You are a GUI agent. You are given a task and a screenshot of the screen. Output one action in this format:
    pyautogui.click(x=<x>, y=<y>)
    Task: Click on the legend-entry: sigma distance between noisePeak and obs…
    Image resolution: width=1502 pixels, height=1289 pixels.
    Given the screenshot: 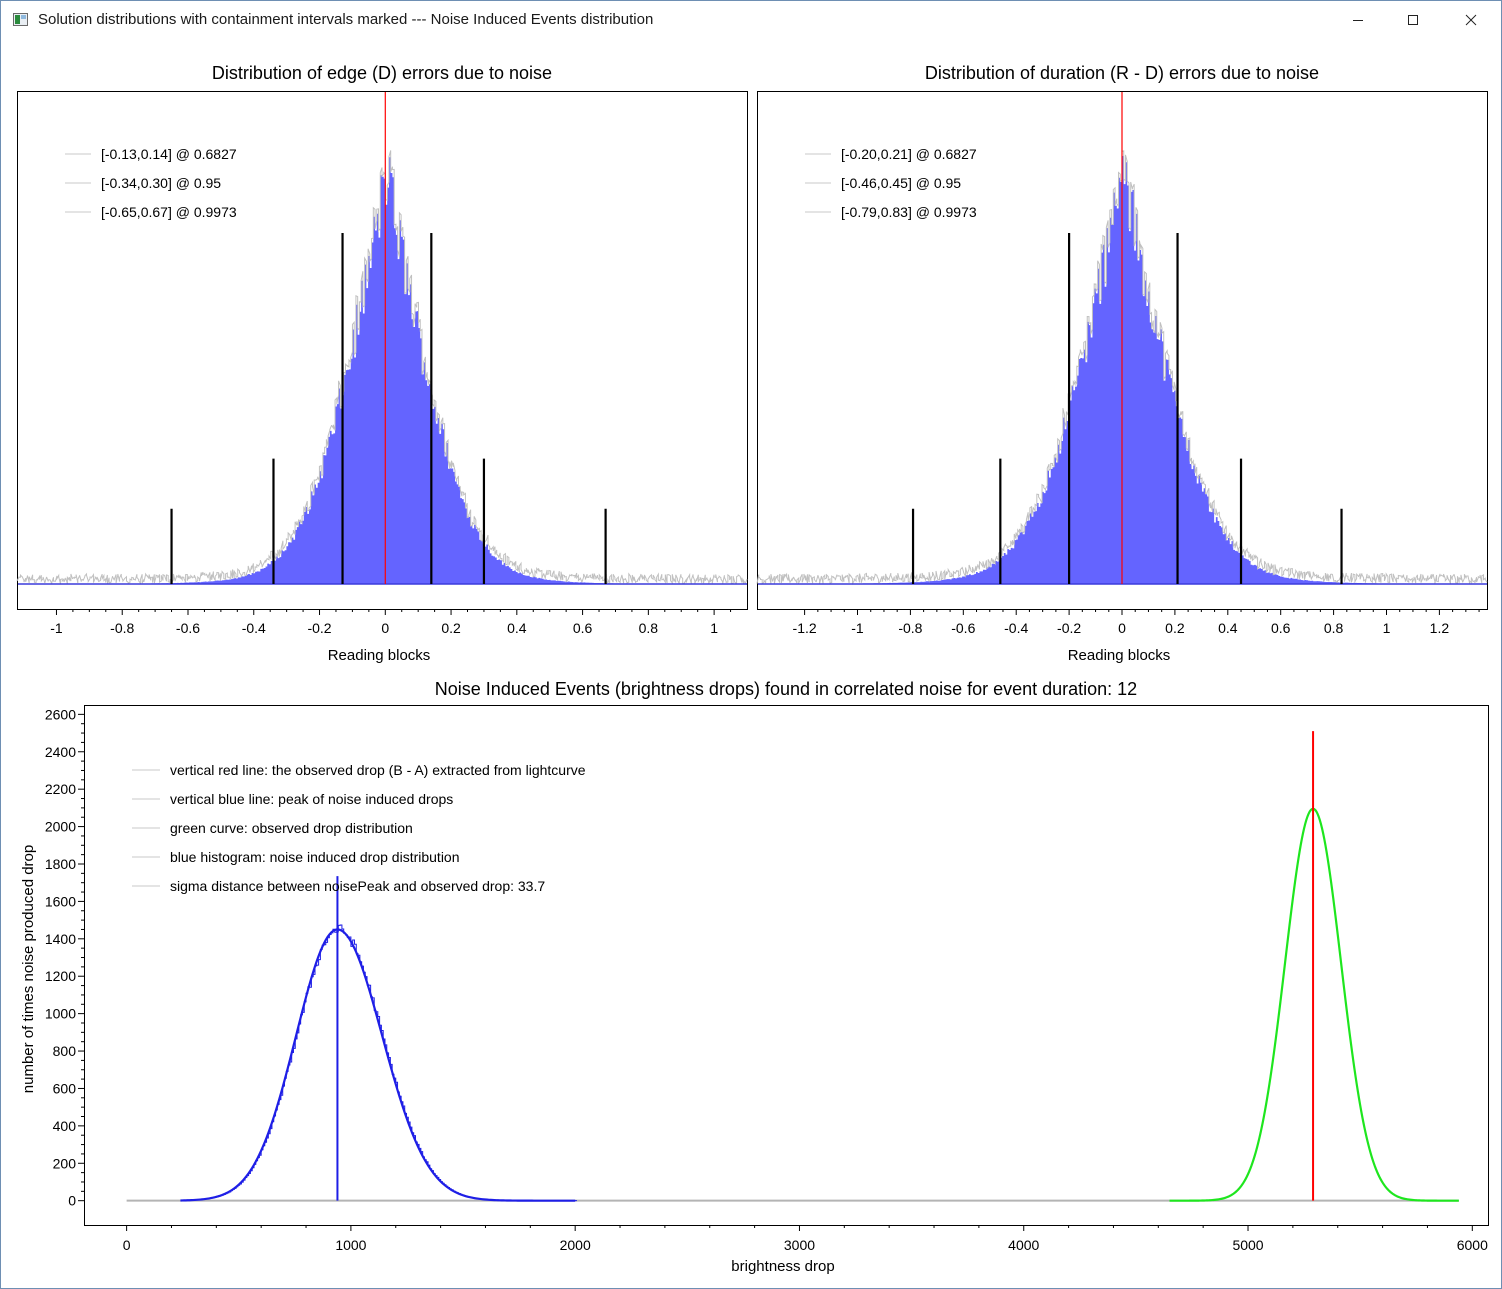 What is the action you would take?
    pyautogui.click(x=357, y=886)
    